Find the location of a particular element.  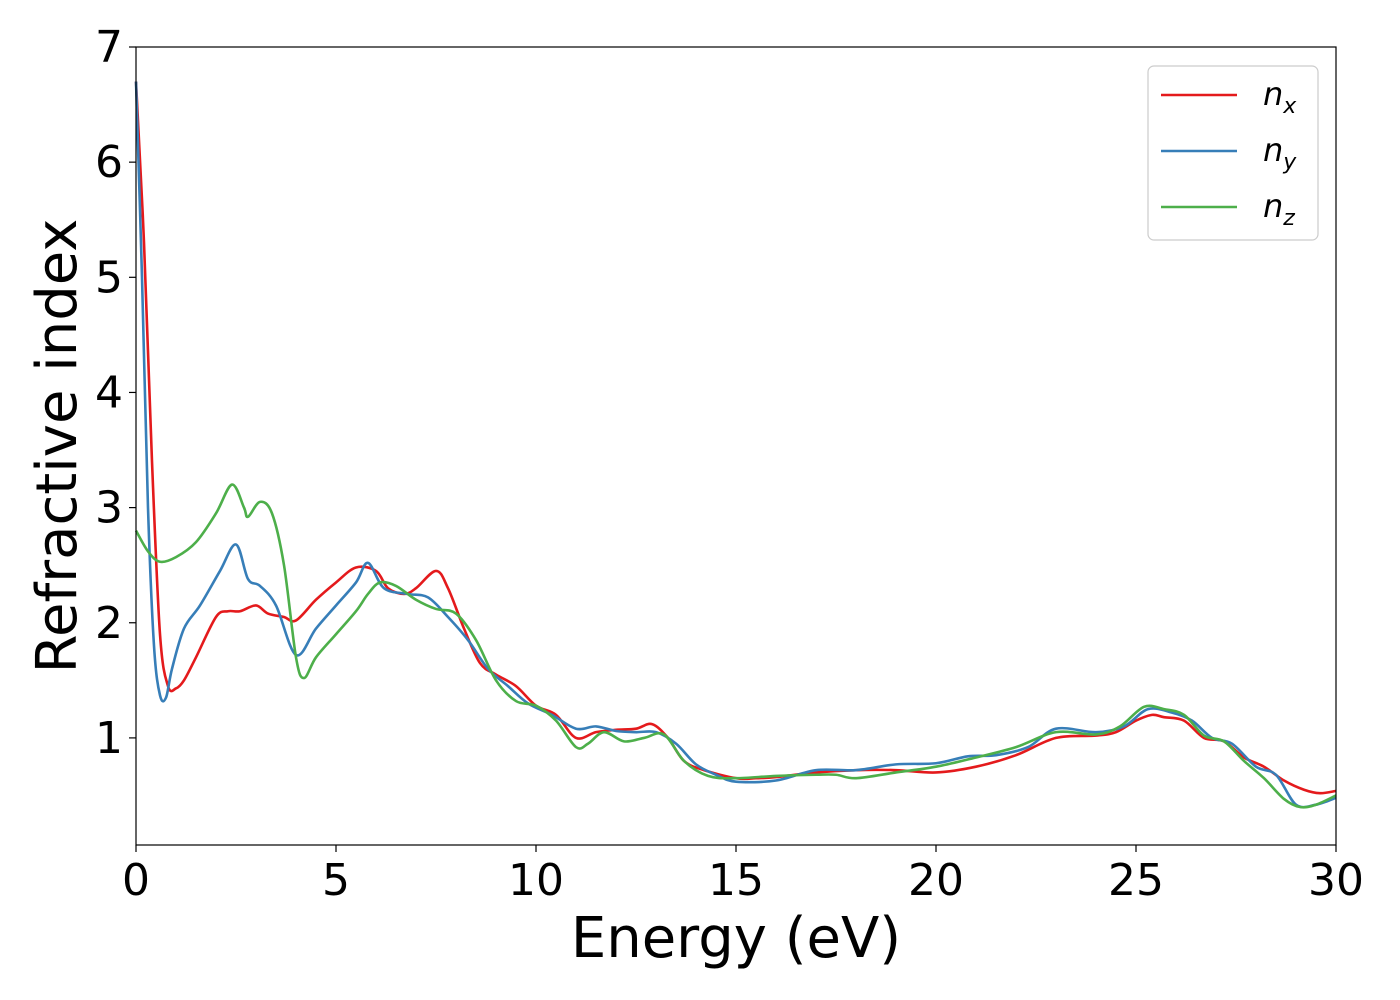

legend-label: nx is located at coordinates (1280, 97).